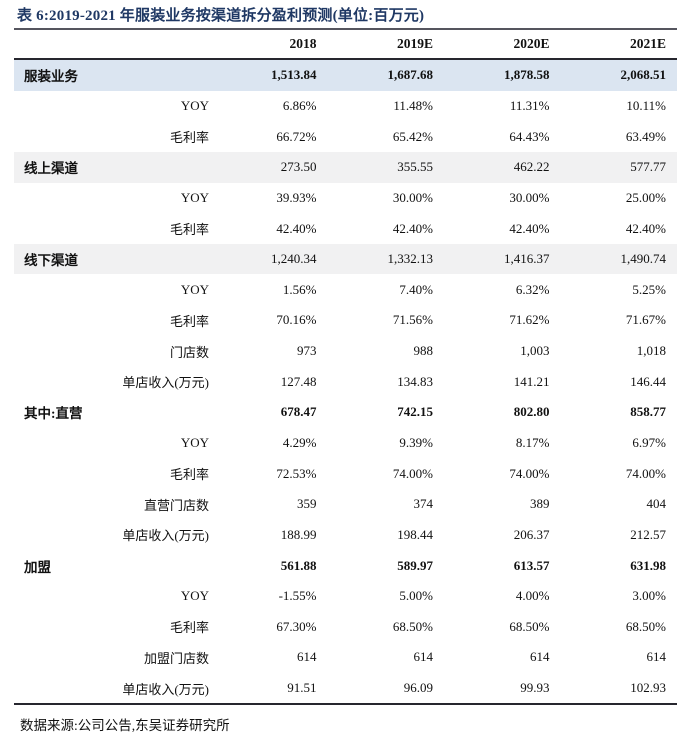 Image resolution: width=700 pixels, height=732 pixels. What do you see at coordinates (307, 351) in the screenshot?
I see `cell-value: 973` at bounding box center [307, 351].